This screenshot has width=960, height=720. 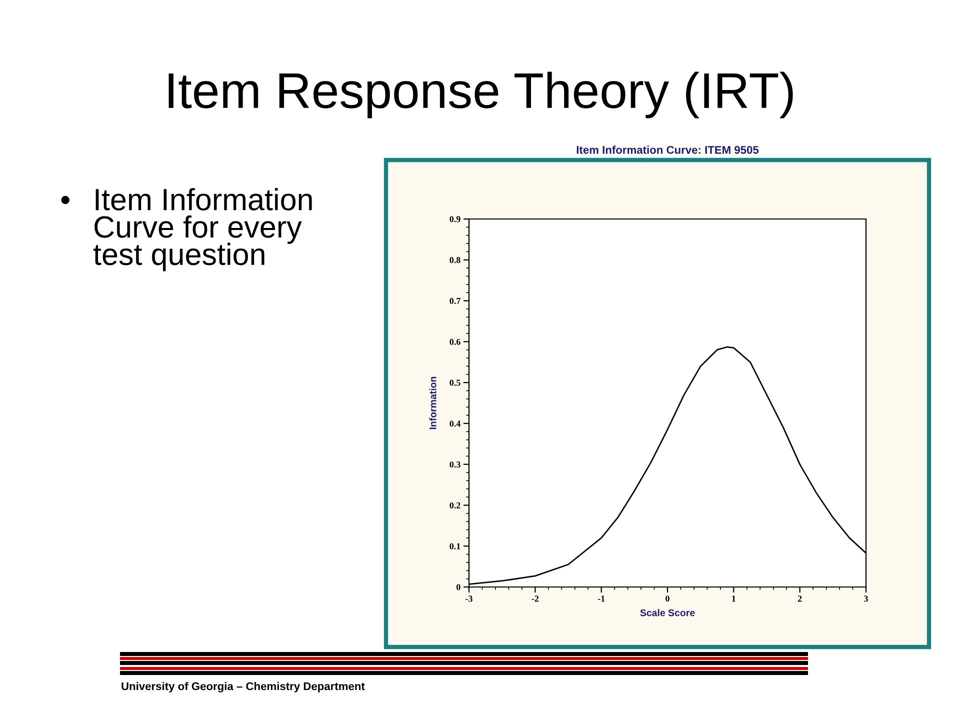 What do you see at coordinates (667, 612) in the screenshot?
I see `x-axis-title: Scale Score` at bounding box center [667, 612].